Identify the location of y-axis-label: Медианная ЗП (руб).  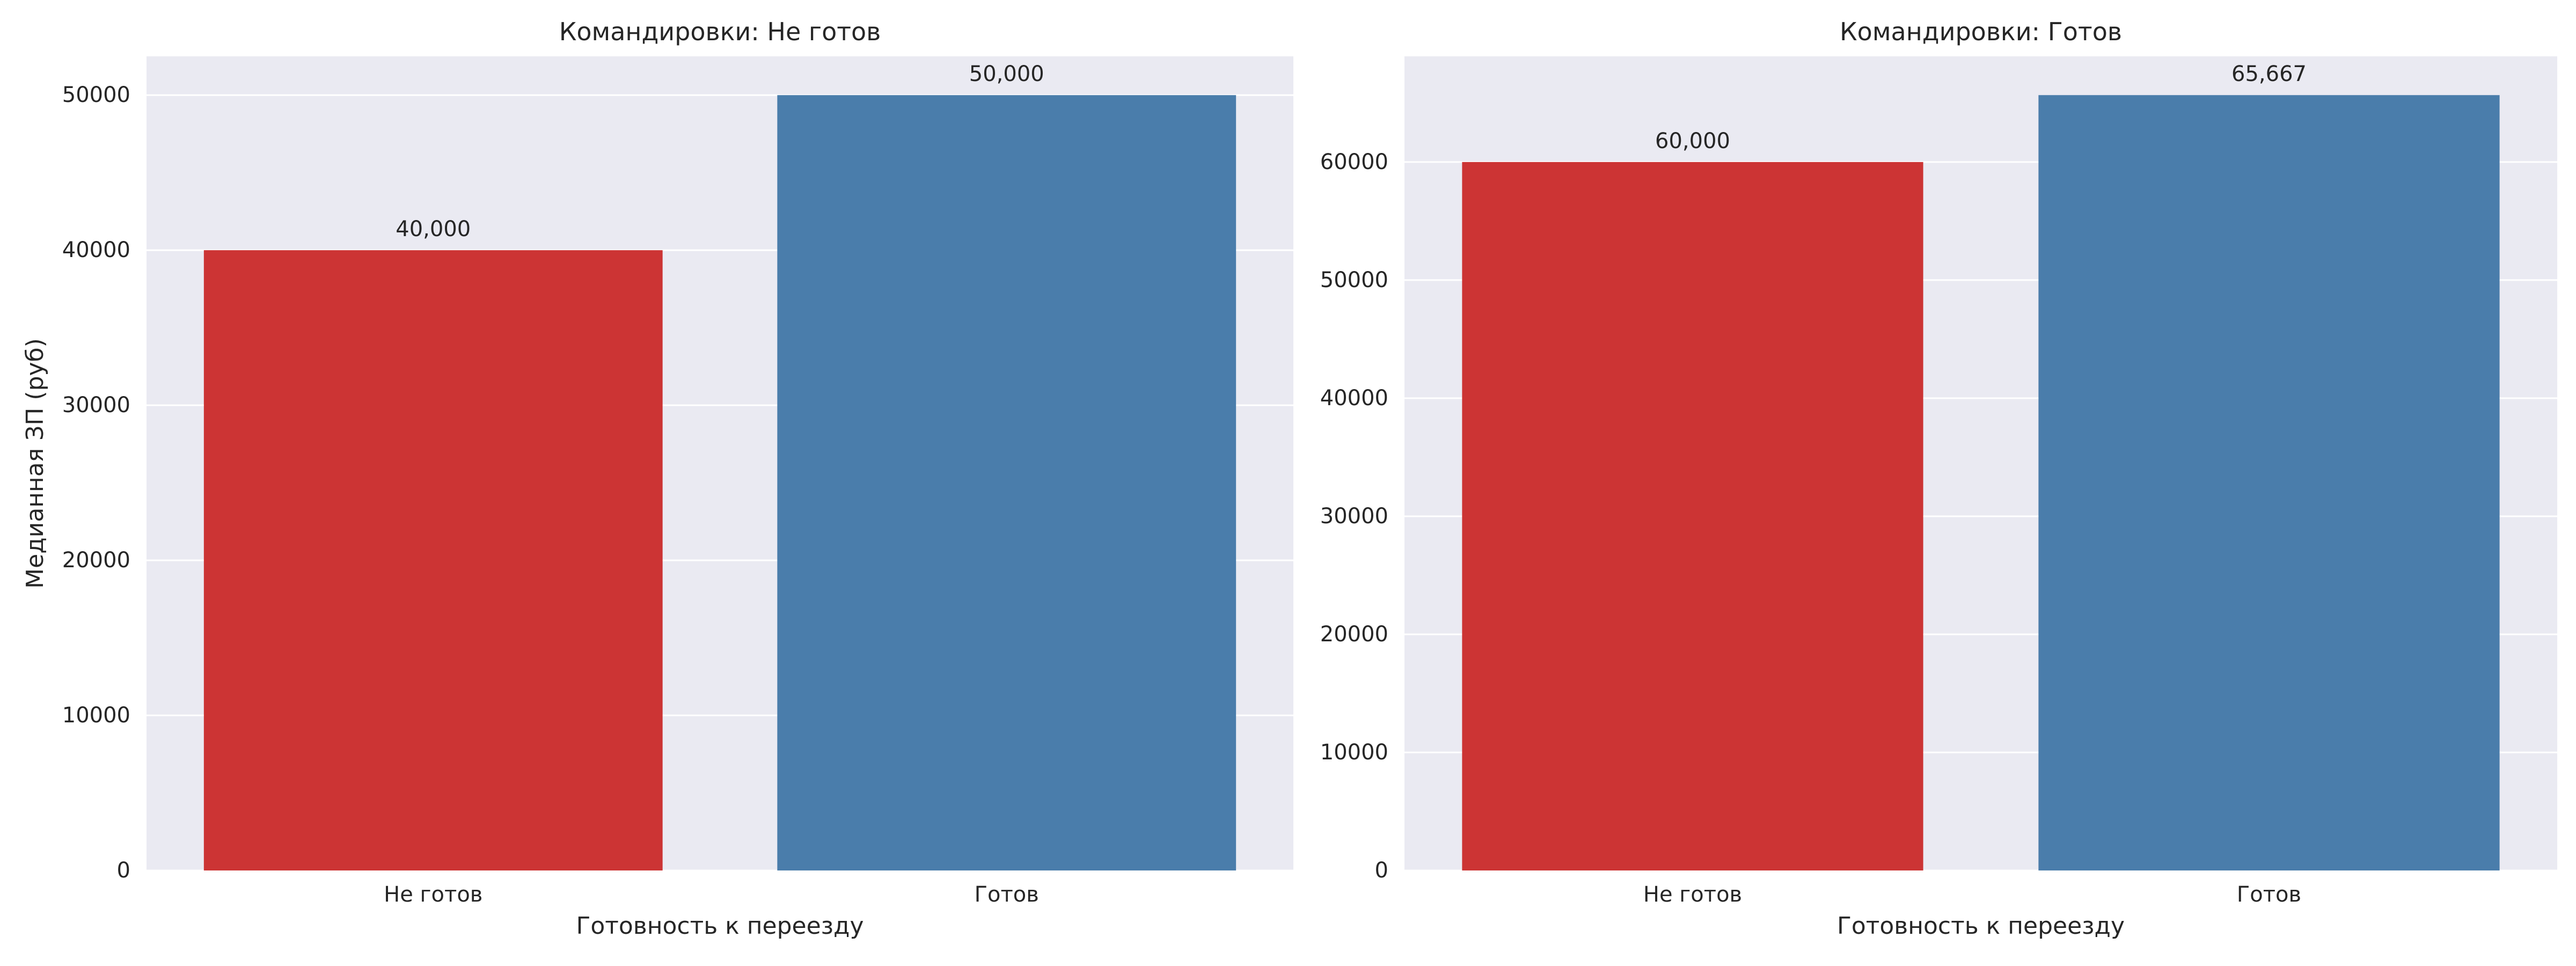
(35, 463).